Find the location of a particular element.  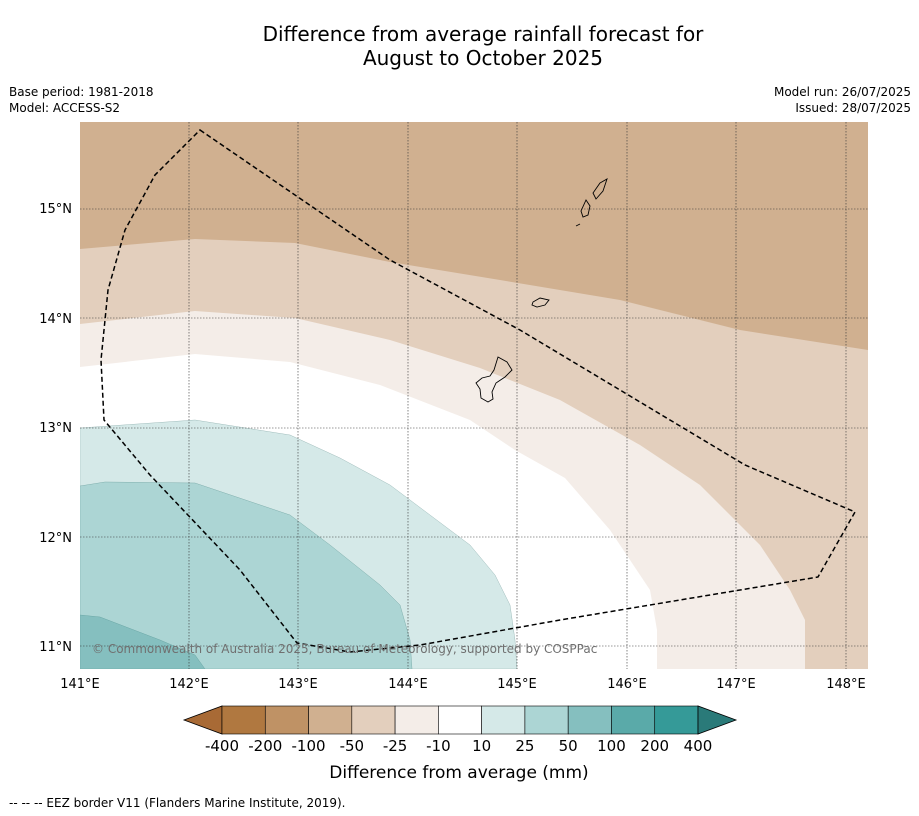

lon-label-144e: 144°E is located at coordinates (408, 684).